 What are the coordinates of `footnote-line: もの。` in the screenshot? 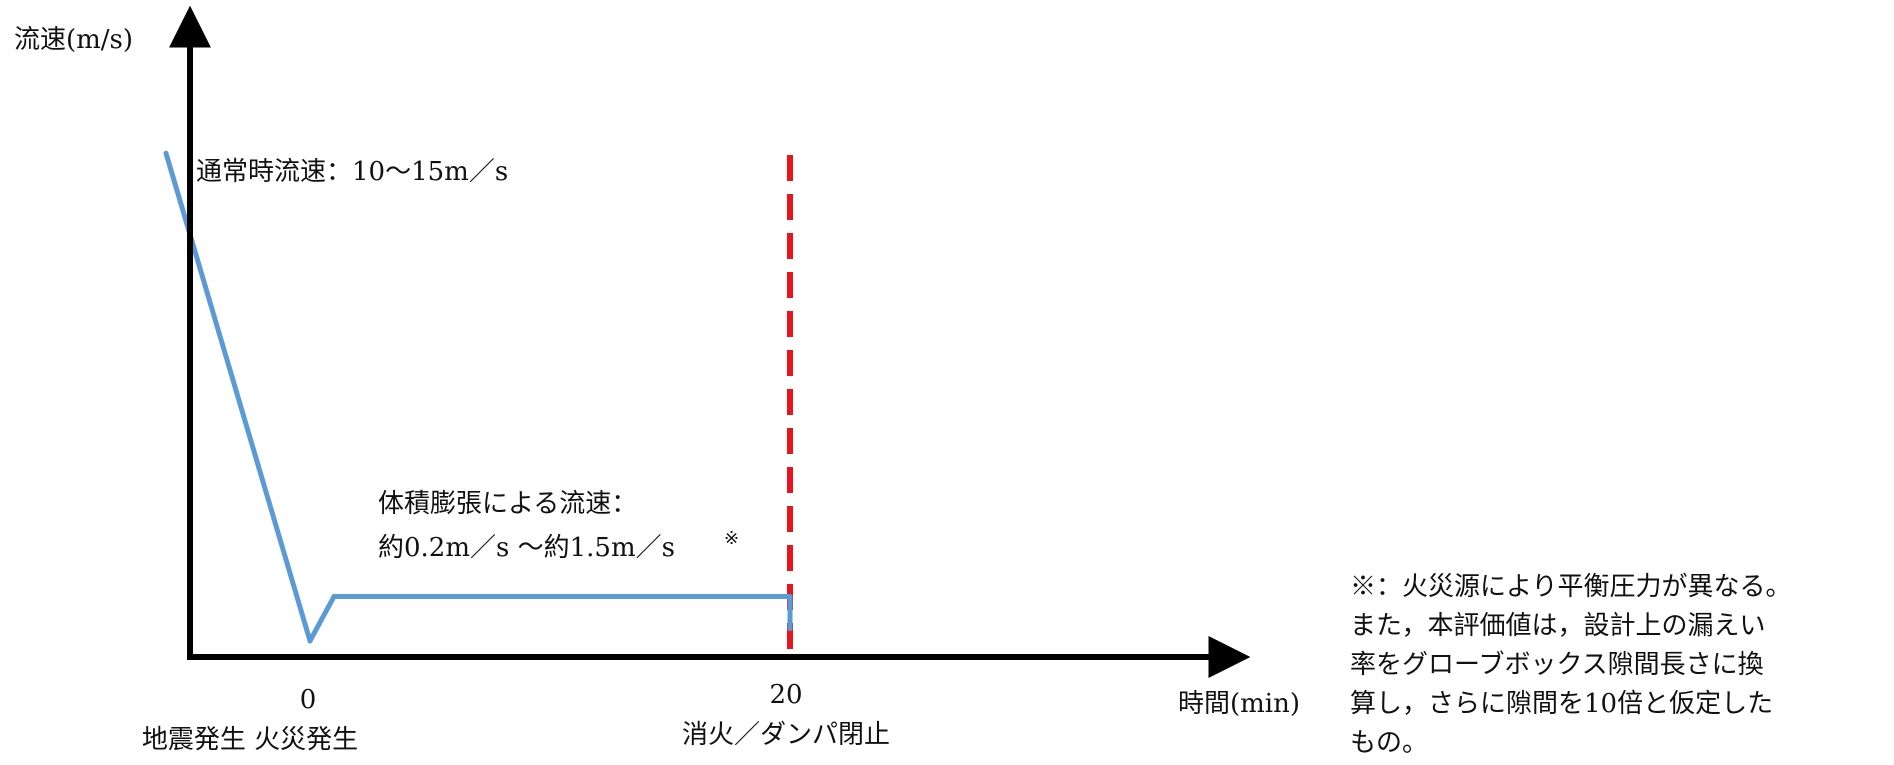 It's located at (1389, 743).